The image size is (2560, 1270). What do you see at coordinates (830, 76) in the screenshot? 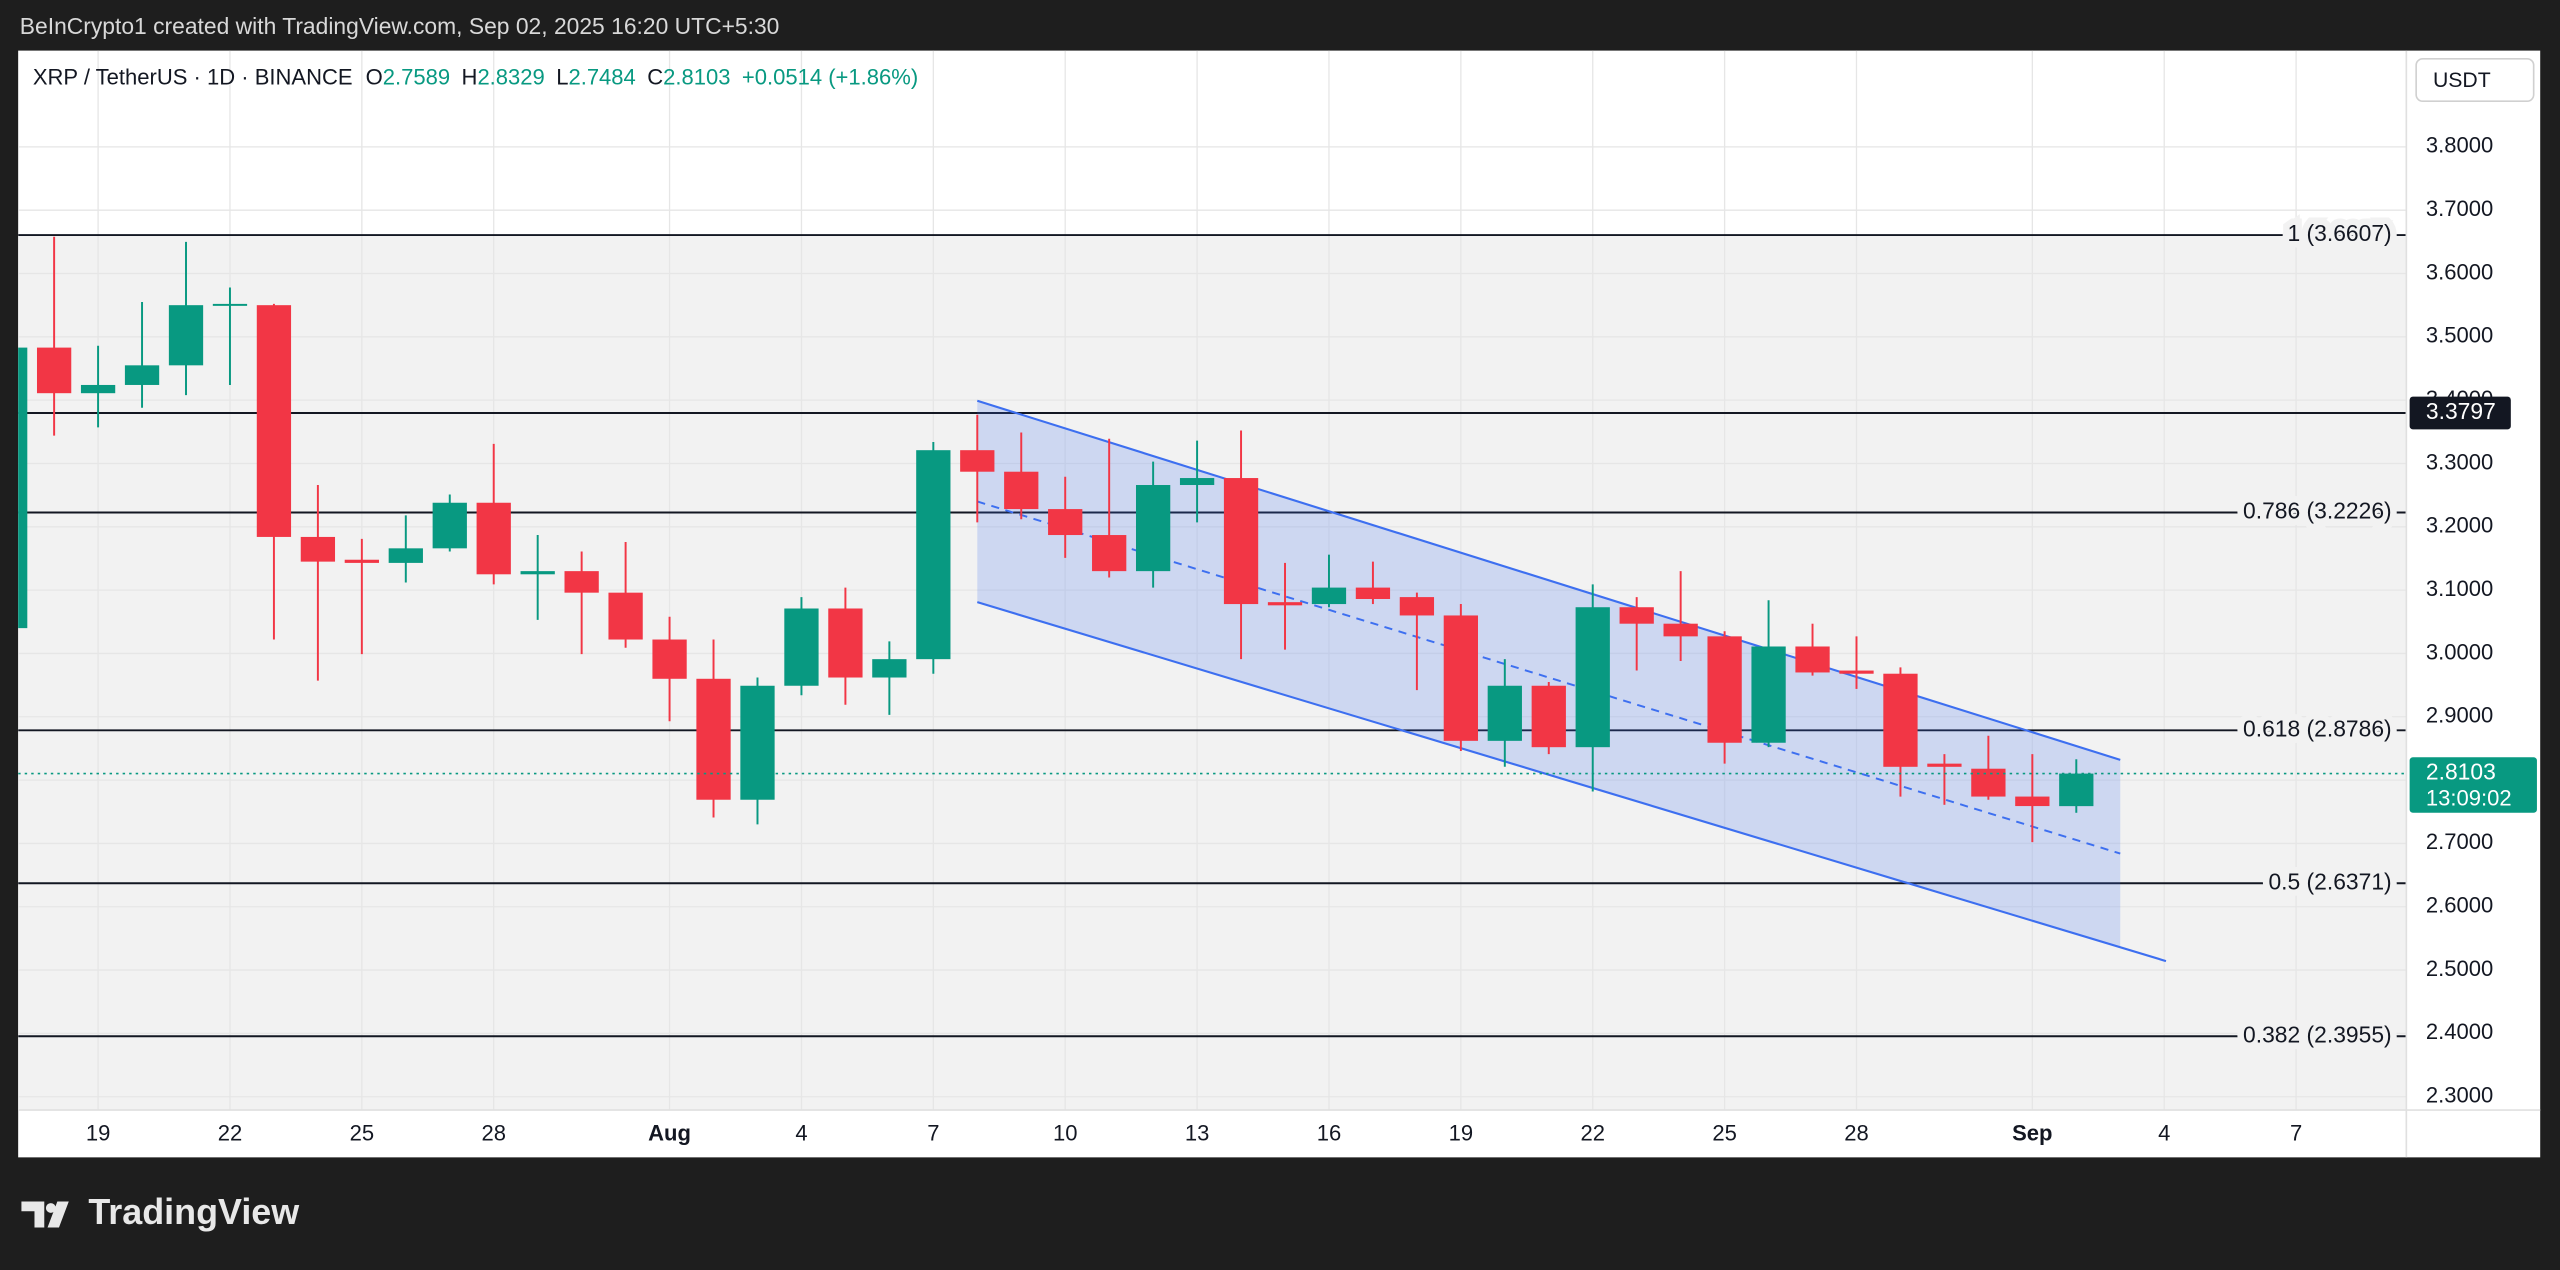
I see `change: +0.0514 (+1.86%)` at bounding box center [830, 76].